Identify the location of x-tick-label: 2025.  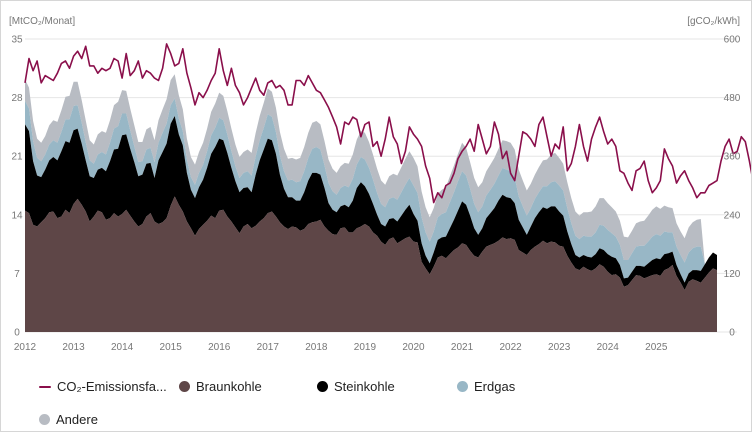
(656, 347).